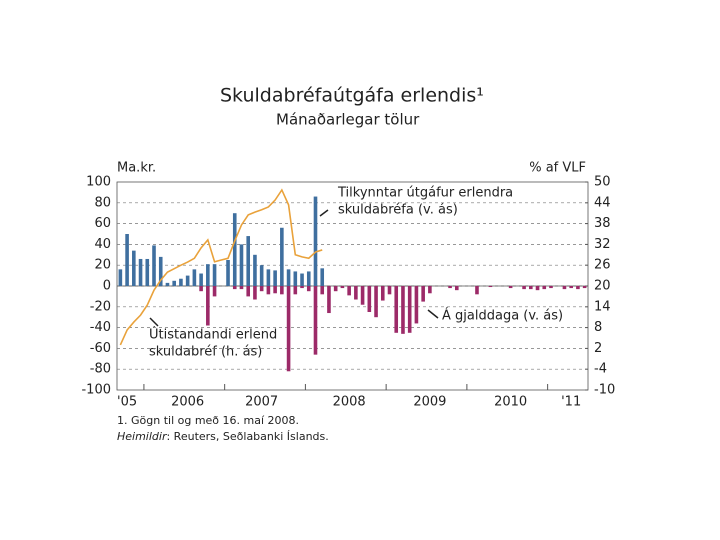  What do you see at coordinates (208, 420) in the screenshot?
I see `footnote: 1. Gögn til og með 16. maí 2008.` at bounding box center [208, 420].